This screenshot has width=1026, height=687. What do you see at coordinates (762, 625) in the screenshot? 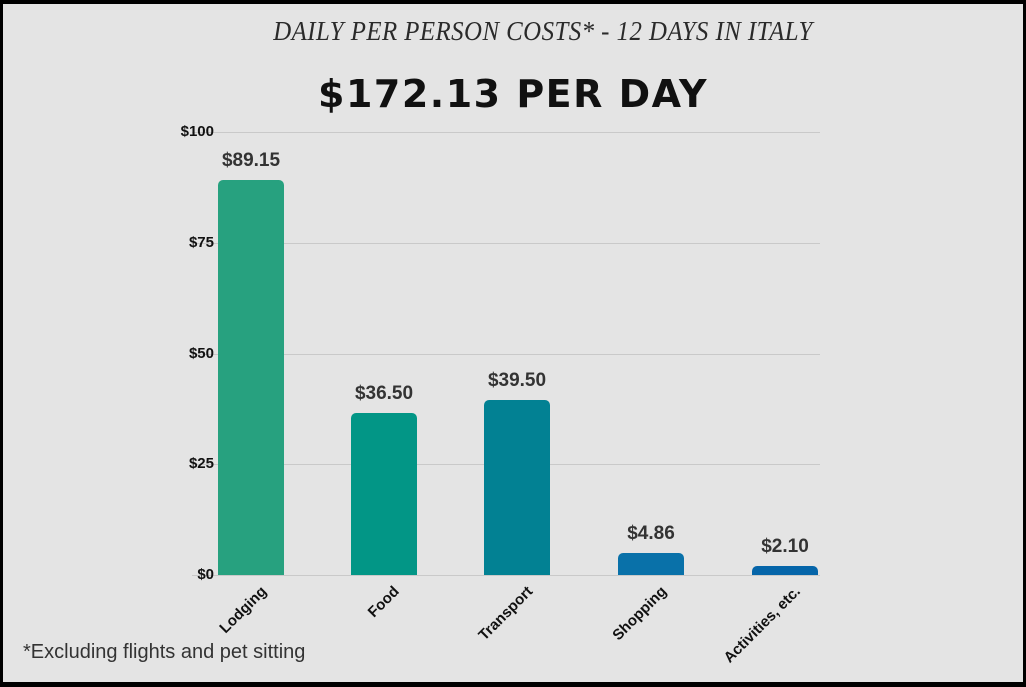
I see `x-axis-label: Activities, etc.` at bounding box center [762, 625].